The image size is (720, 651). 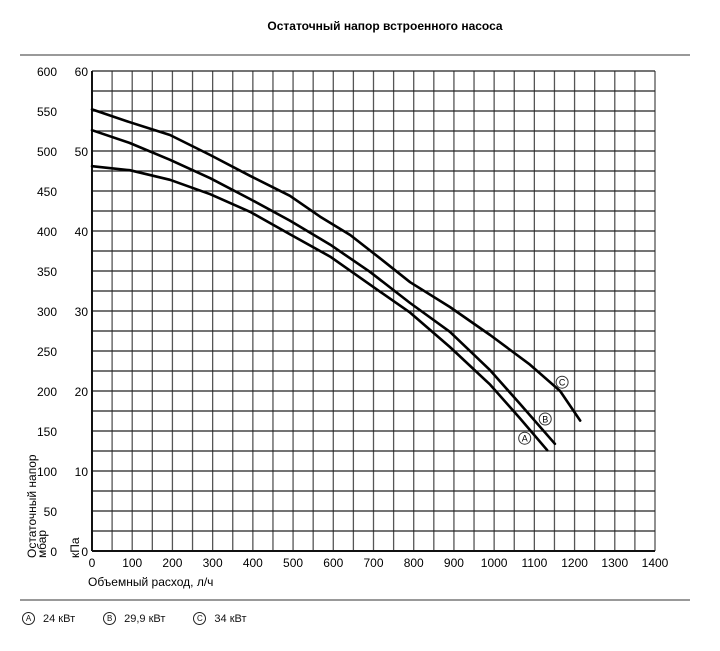 What do you see at coordinates (47, 72) in the screenshot?
I see `y-tick-label: 600` at bounding box center [47, 72].